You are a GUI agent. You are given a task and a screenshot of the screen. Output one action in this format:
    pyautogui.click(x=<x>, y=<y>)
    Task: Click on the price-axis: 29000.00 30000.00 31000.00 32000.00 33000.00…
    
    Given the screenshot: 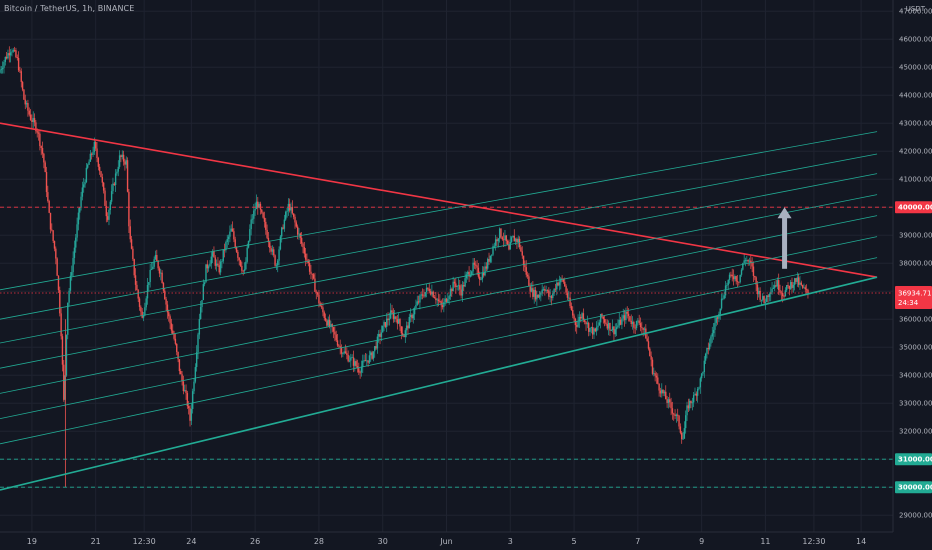 What is the action you would take?
    pyautogui.click(x=912, y=275)
    